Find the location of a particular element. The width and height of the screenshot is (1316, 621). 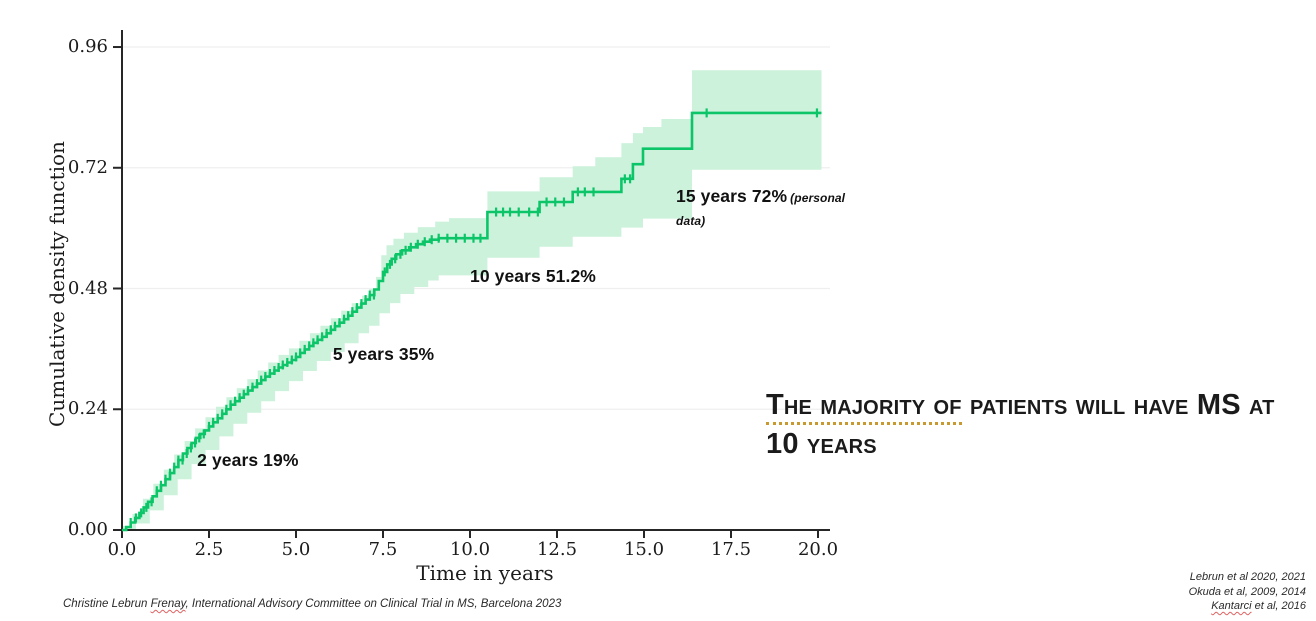

text-part: et al, 2016 is located at coordinates (1278, 606).